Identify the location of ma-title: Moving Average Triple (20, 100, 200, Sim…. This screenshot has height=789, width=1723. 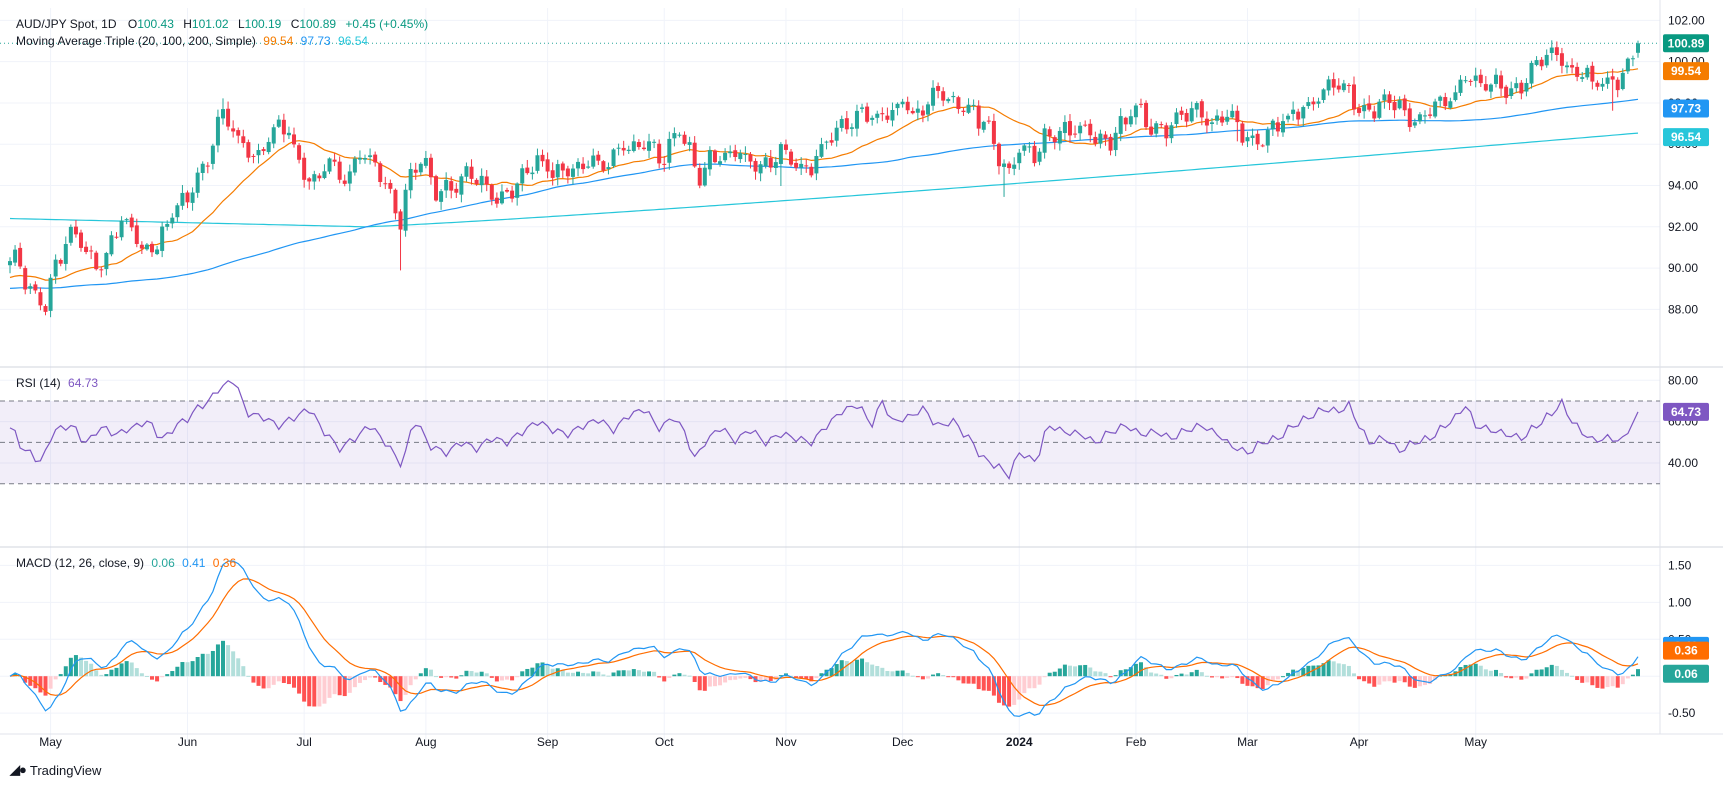
(136, 41).